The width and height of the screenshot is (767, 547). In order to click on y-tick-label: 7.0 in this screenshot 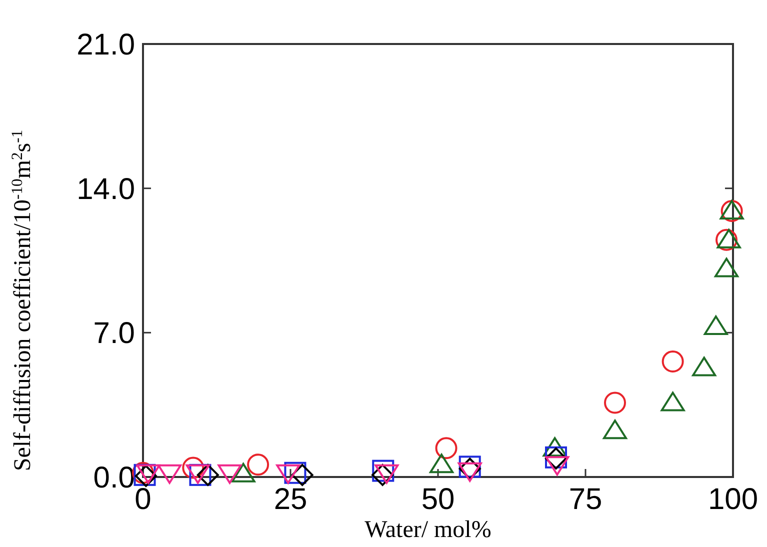, I will do `click(114, 333)`.